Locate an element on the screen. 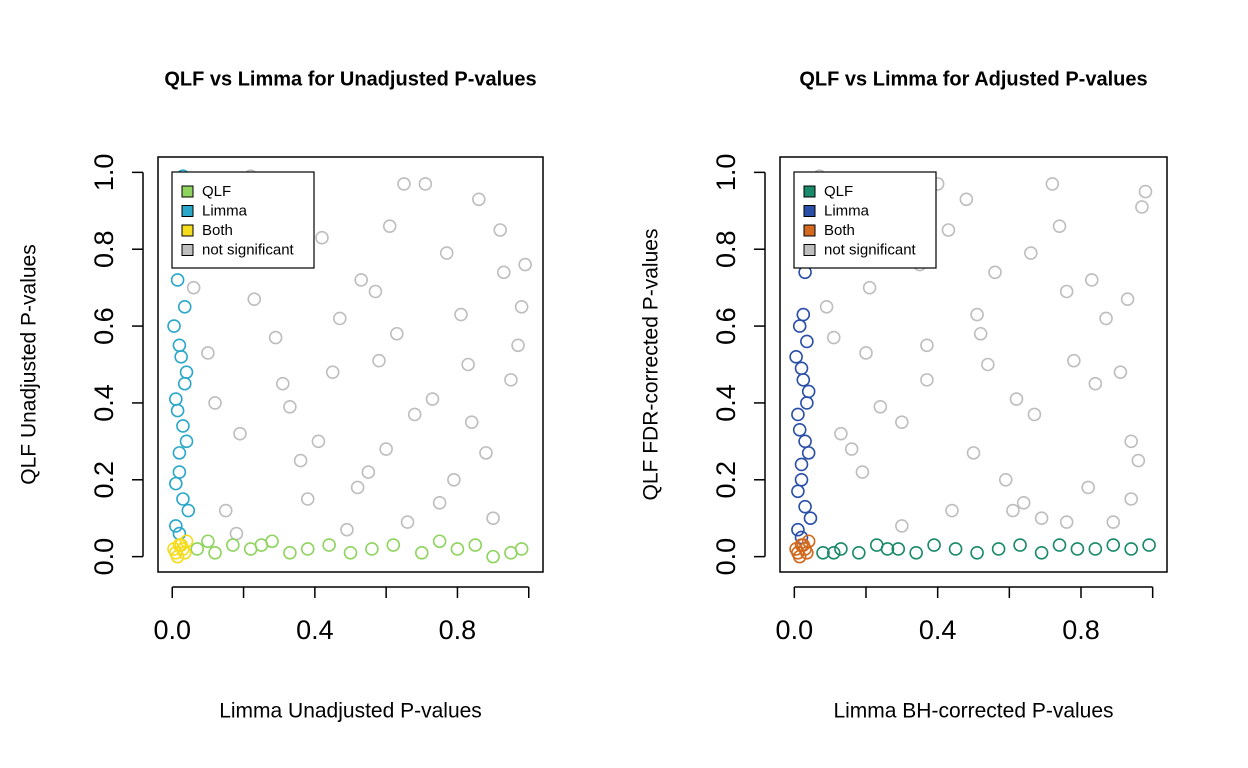 Image resolution: width=1248 pixels, height=768 pixels. y-tick-label: 0.6 is located at coordinates (726, 326).